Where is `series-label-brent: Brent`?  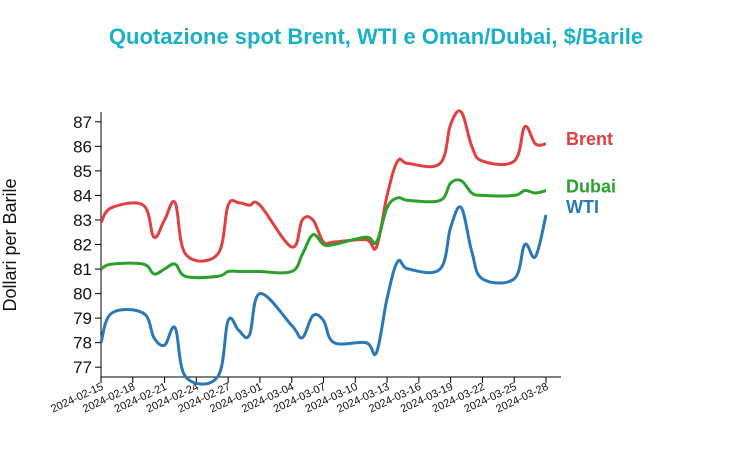 series-label-brent: Brent is located at coordinates (589, 139).